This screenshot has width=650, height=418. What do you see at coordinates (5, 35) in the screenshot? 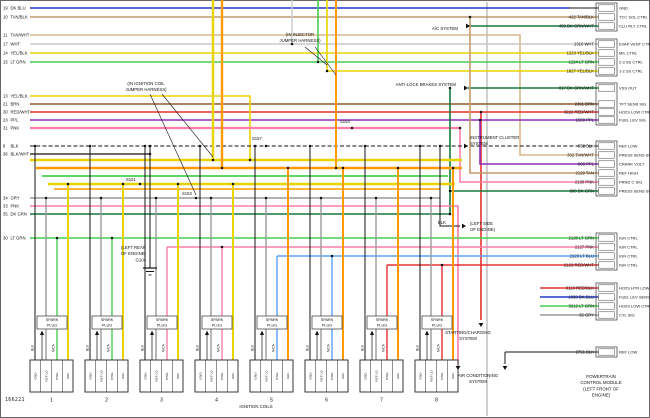
I see `left-pin-number: 11` at bounding box center [5, 35].